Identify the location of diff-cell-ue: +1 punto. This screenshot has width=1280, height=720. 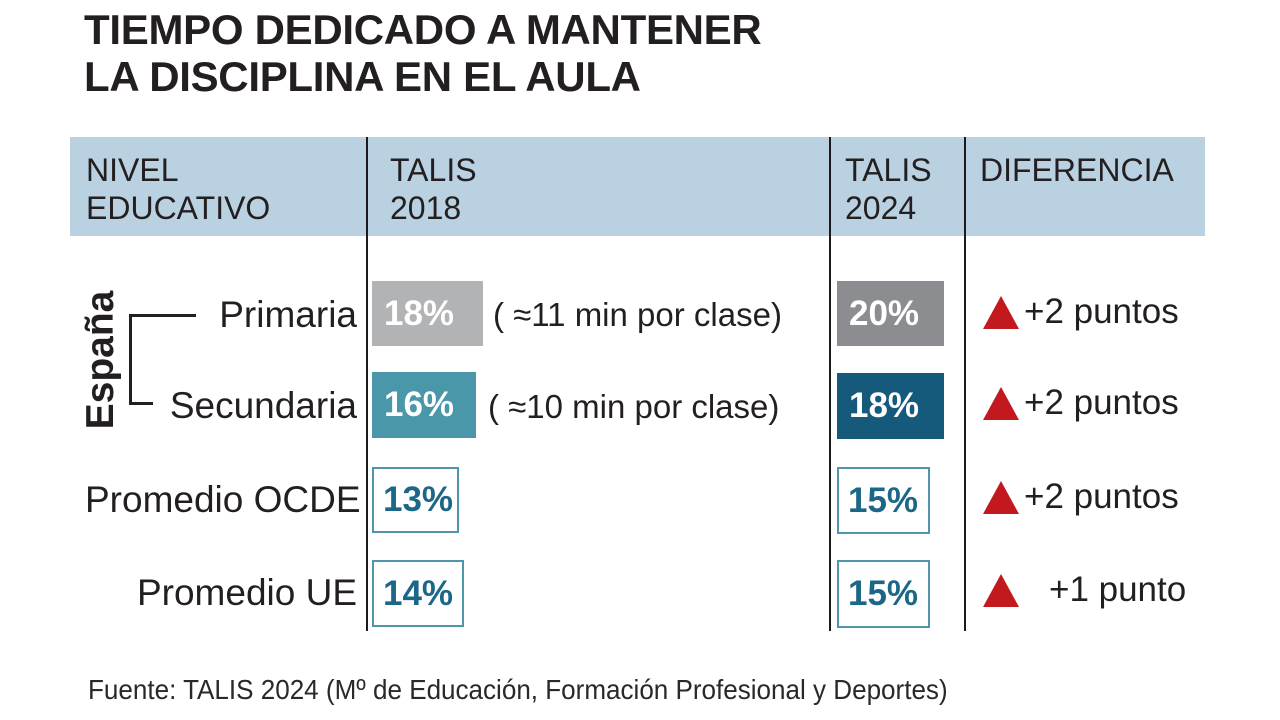
(1084, 590).